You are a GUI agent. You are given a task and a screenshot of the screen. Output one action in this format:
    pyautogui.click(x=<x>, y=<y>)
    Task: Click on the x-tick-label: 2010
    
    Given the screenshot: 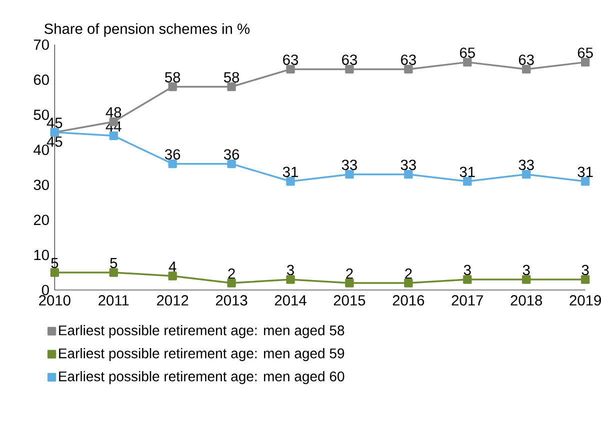 What is the action you would take?
    pyautogui.click(x=54, y=300)
    